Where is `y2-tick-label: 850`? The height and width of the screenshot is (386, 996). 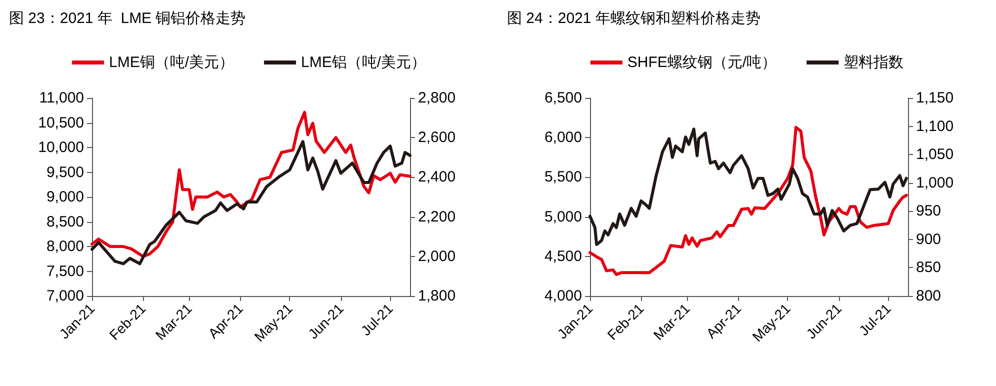 y2-tick-label: 850 is located at coordinates (929, 267).